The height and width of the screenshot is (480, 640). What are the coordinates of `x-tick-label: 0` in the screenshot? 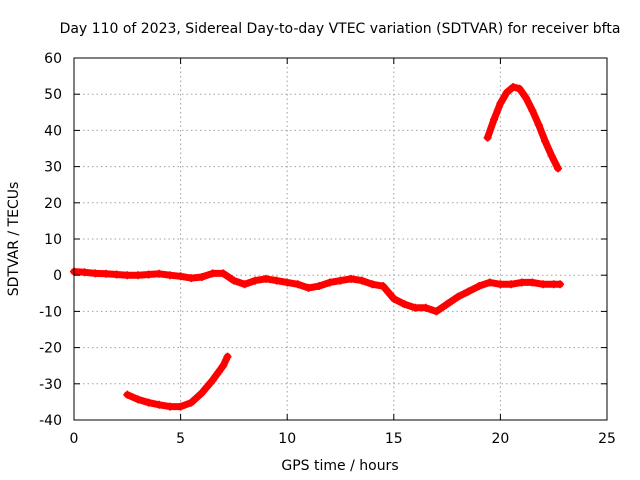 It's located at (74, 439).